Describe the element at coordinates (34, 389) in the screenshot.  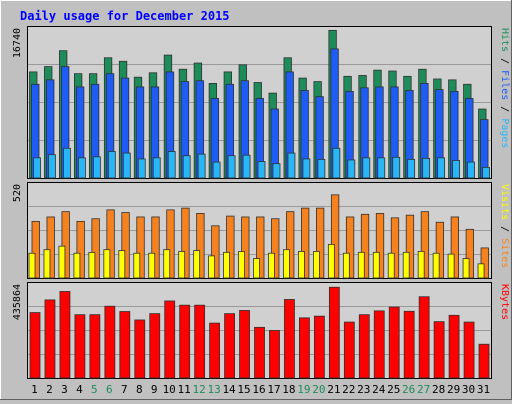
I see `x-tick-label-day-1: 1` at that location.